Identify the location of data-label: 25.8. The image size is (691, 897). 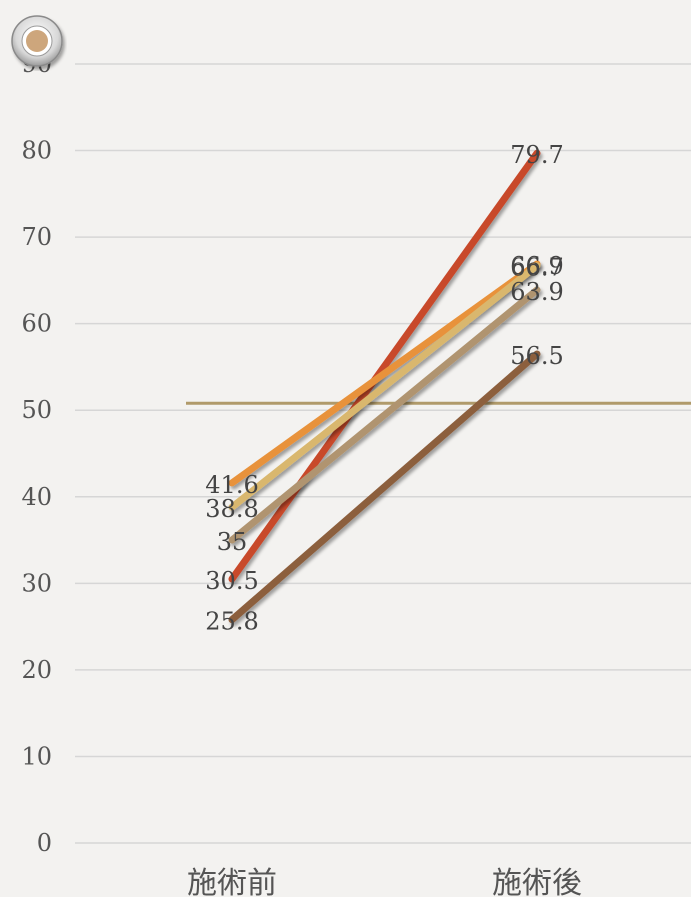
(231, 622).